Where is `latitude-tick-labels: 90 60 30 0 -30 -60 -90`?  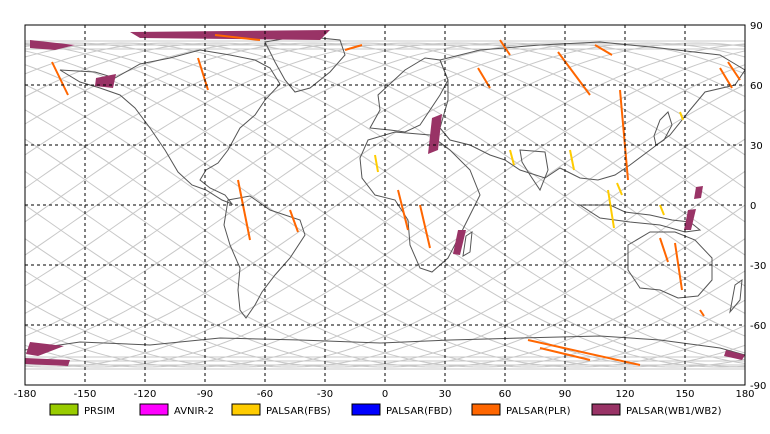
latitude-tick-labels: 90 60 30 0 -30 -60 -90 is located at coordinates (758, 206).